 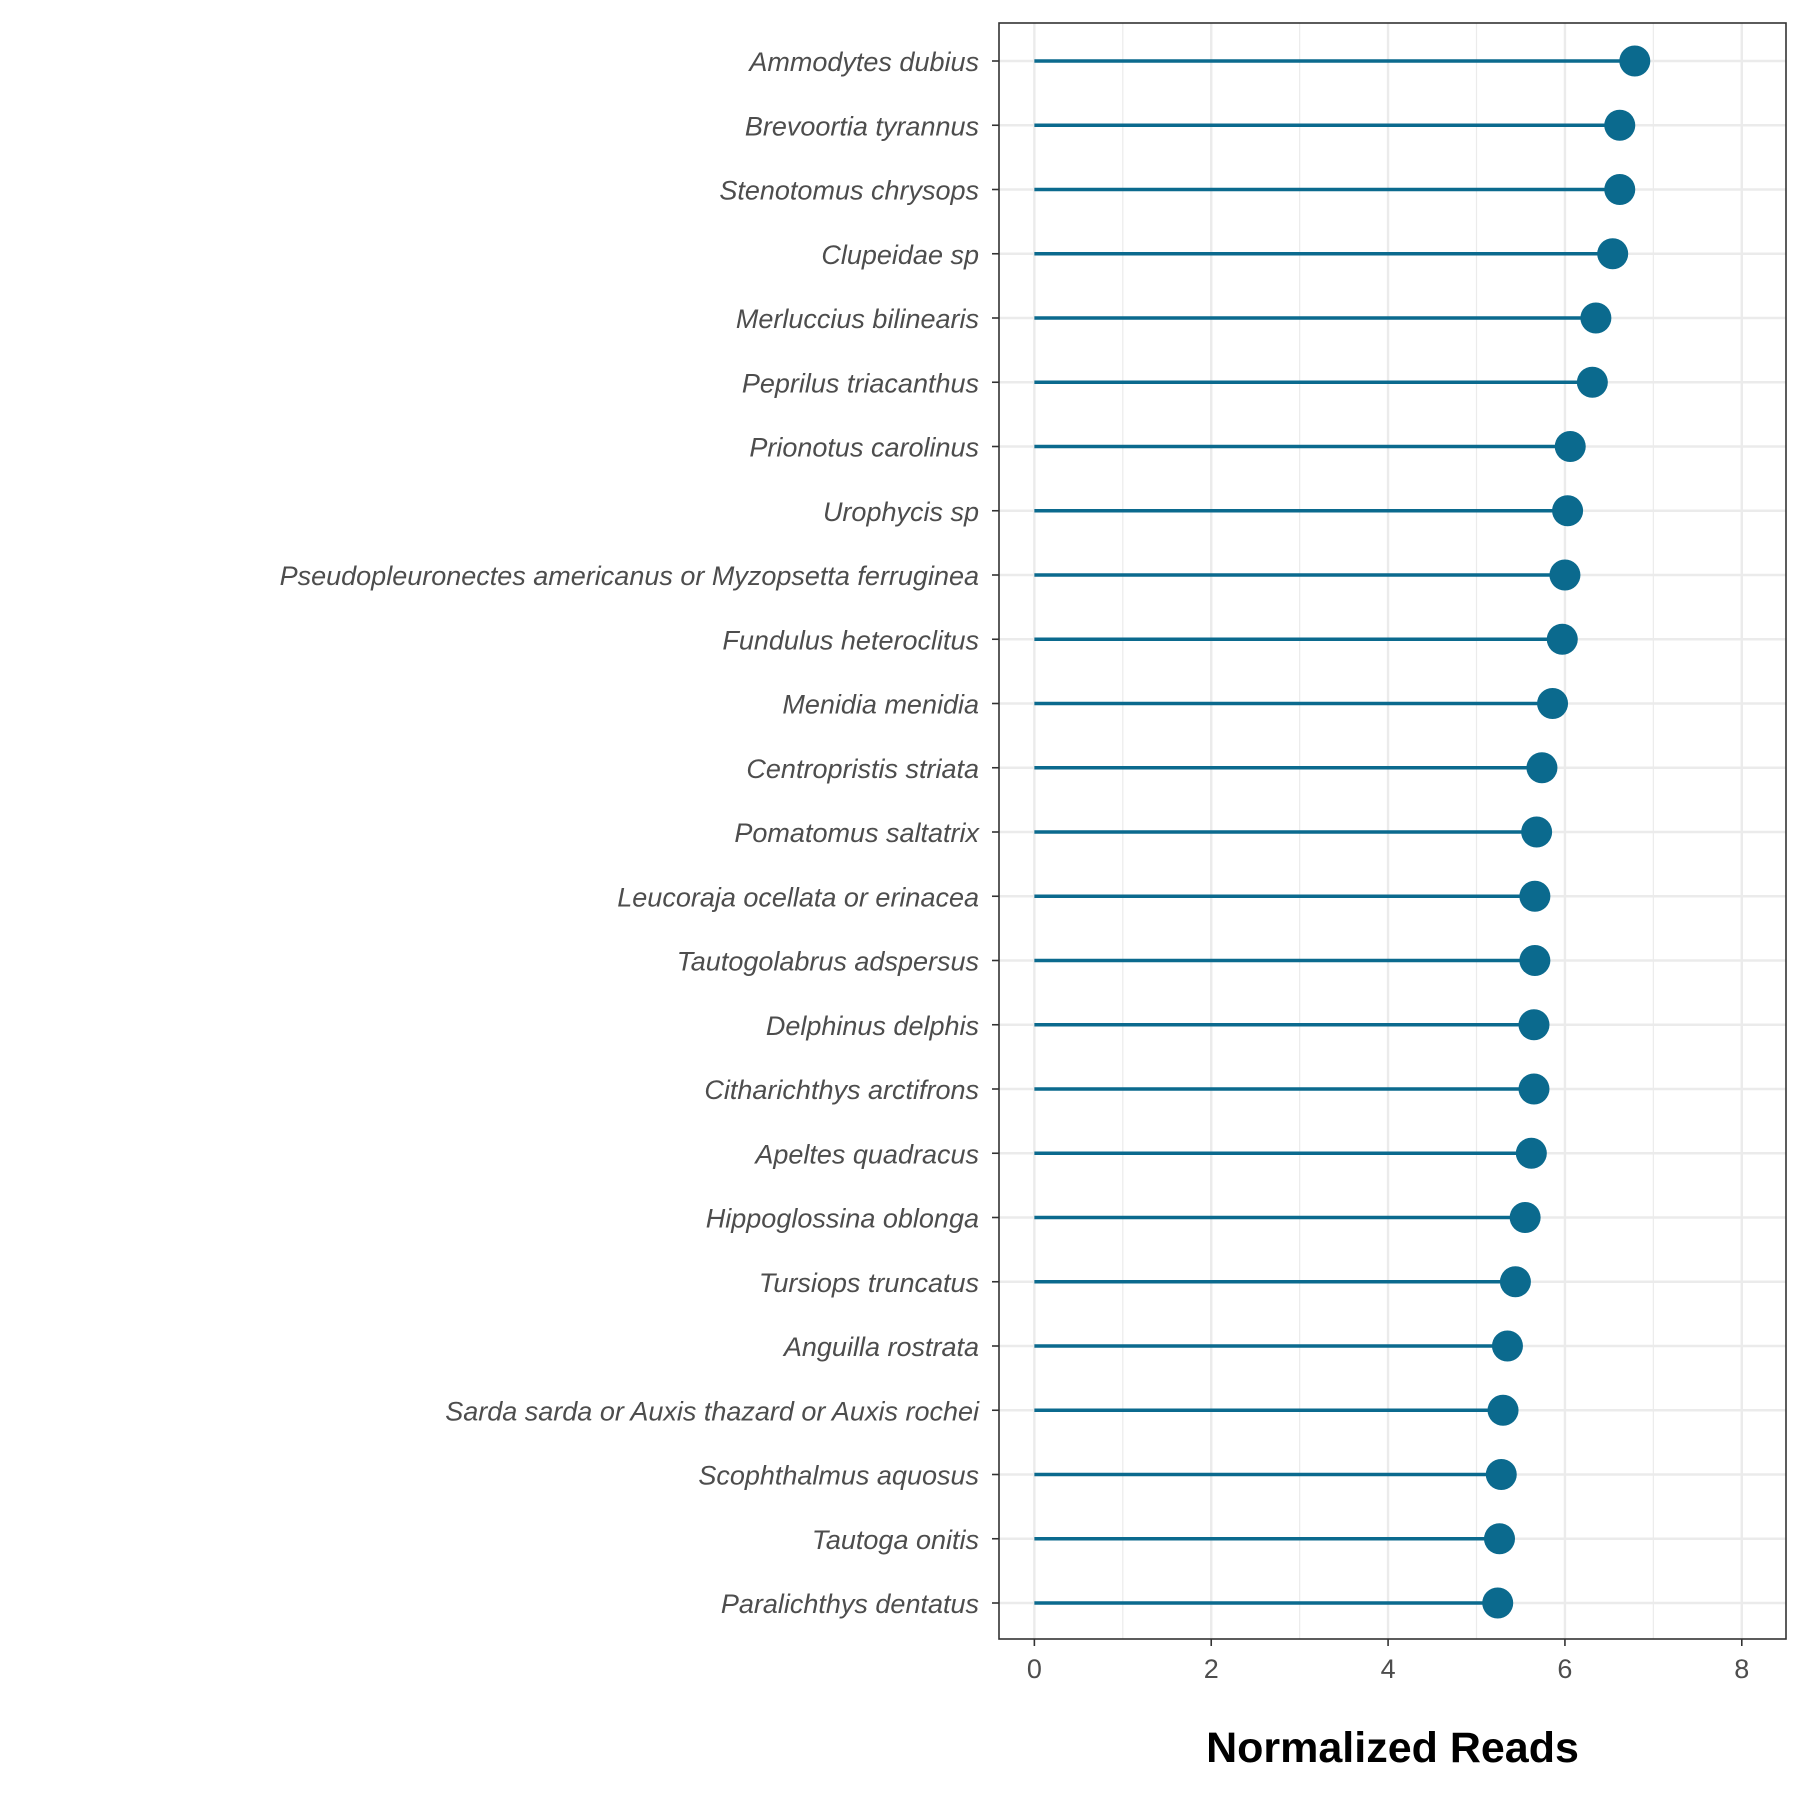 What do you see at coordinates (895, 1540) in the screenshot?
I see `category-label: Tautoga onitis` at bounding box center [895, 1540].